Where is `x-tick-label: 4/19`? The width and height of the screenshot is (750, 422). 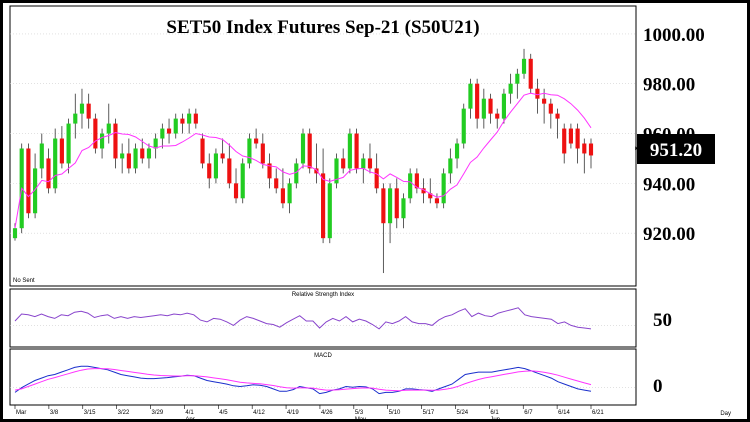
x-tick-label: 4/19 is located at coordinates (293, 413).